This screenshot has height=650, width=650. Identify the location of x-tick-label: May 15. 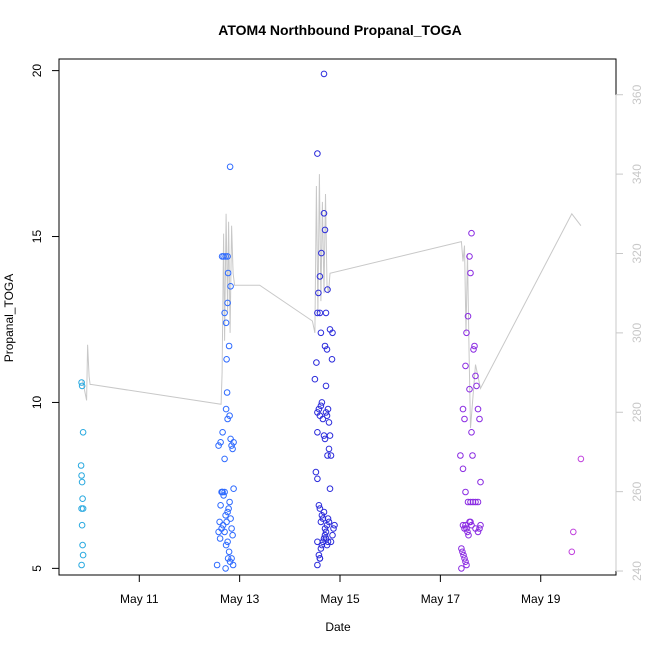
(340, 599).